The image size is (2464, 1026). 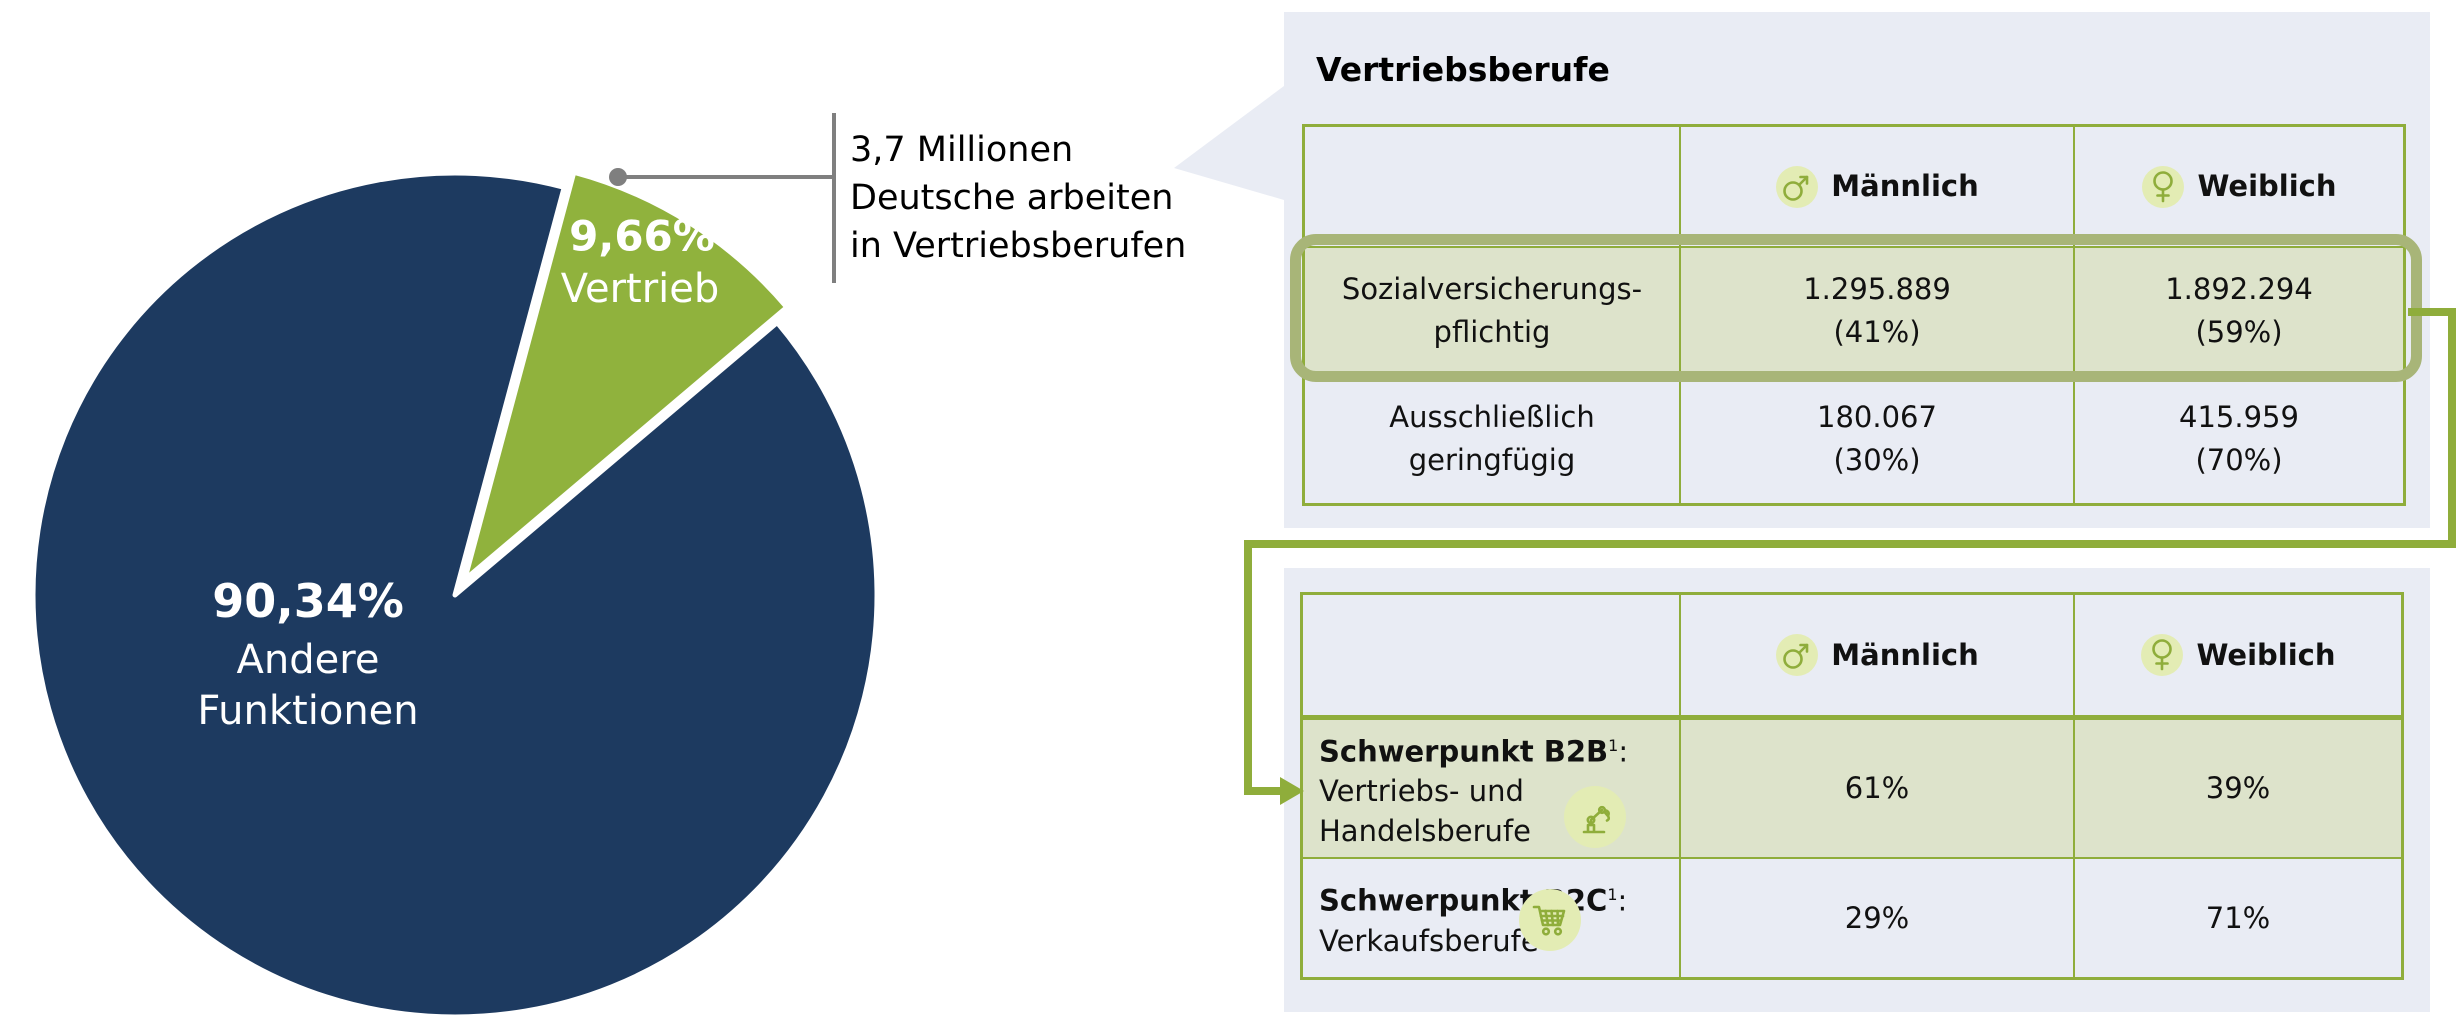 What do you see at coordinates (2239, 331) in the screenshot?
I see `table1-row1-female-percent: (59%)` at bounding box center [2239, 331].